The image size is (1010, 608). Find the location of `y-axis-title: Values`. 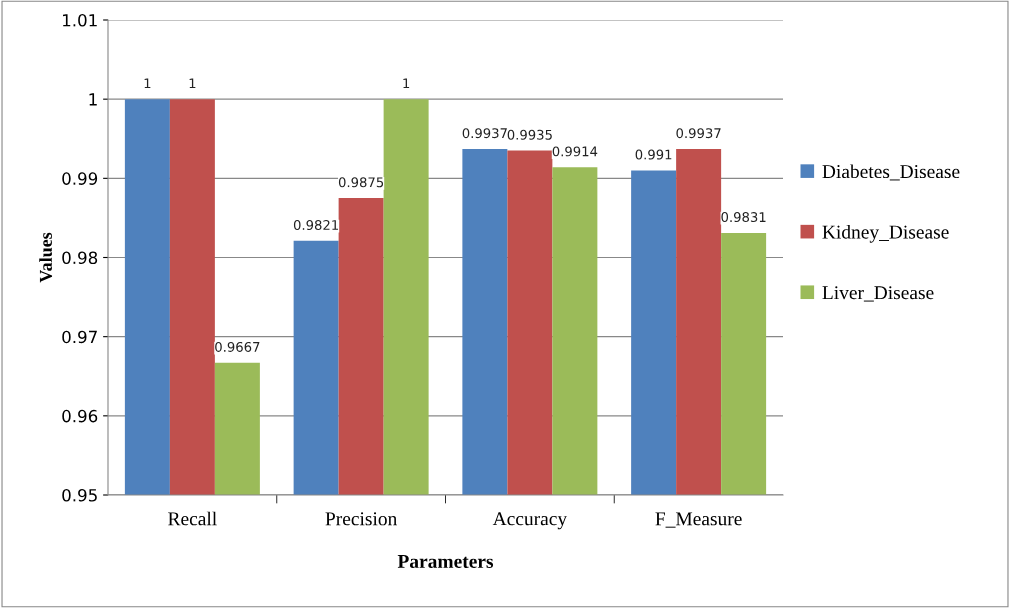

y-axis-title: Values is located at coordinates (46, 257).